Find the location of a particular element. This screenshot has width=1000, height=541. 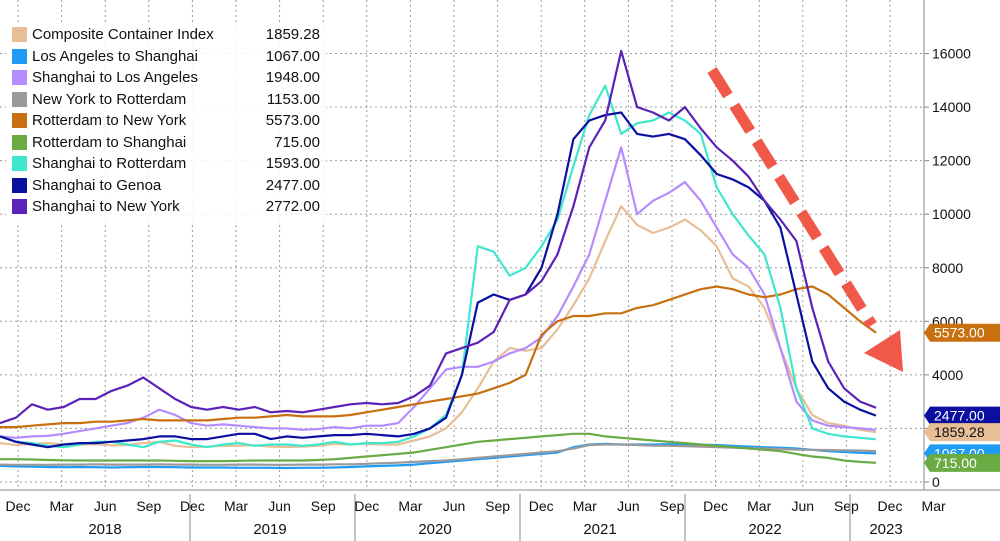

legend-item: Los Angeles to Shanghai 1067.00 is located at coordinates (166, 57).